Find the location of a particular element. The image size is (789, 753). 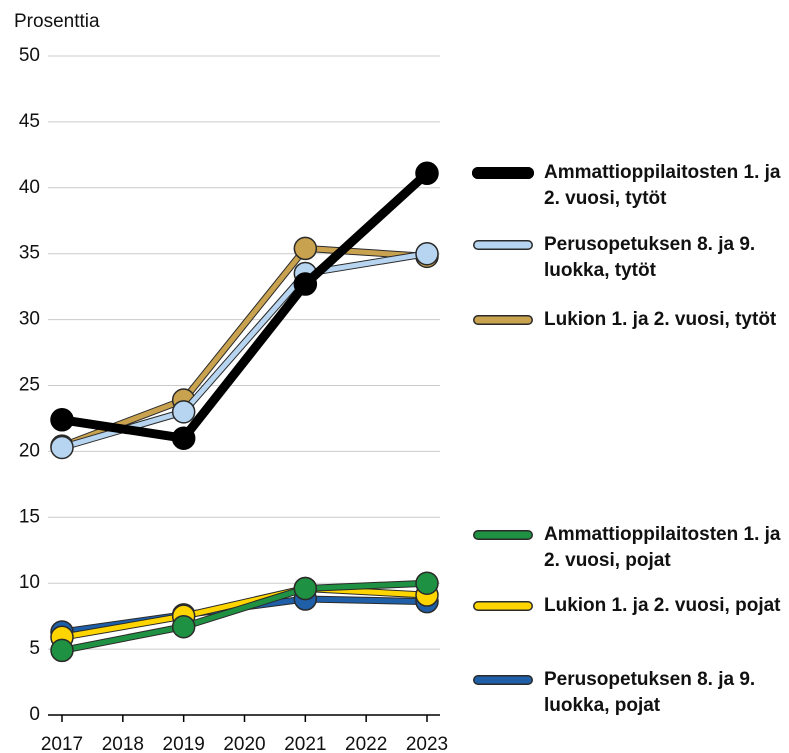

x-tick-label: 2023 is located at coordinates (427, 743).